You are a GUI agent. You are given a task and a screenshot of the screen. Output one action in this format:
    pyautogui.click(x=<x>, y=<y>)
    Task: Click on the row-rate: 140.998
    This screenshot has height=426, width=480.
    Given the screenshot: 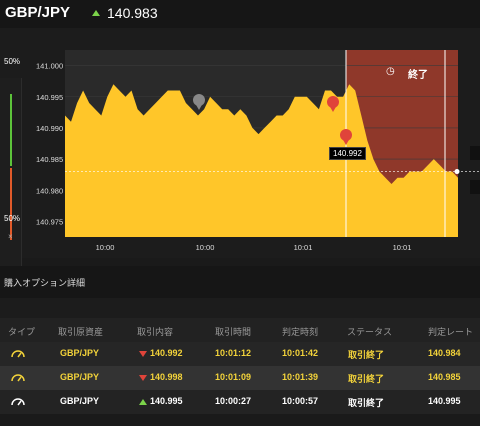 What is the action you would take?
    pyautogui.click(x=166, y=377)
    